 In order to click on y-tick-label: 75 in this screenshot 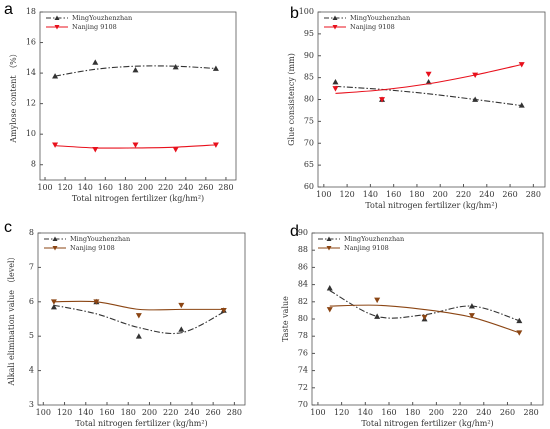, I will do `click(309, 120)`.